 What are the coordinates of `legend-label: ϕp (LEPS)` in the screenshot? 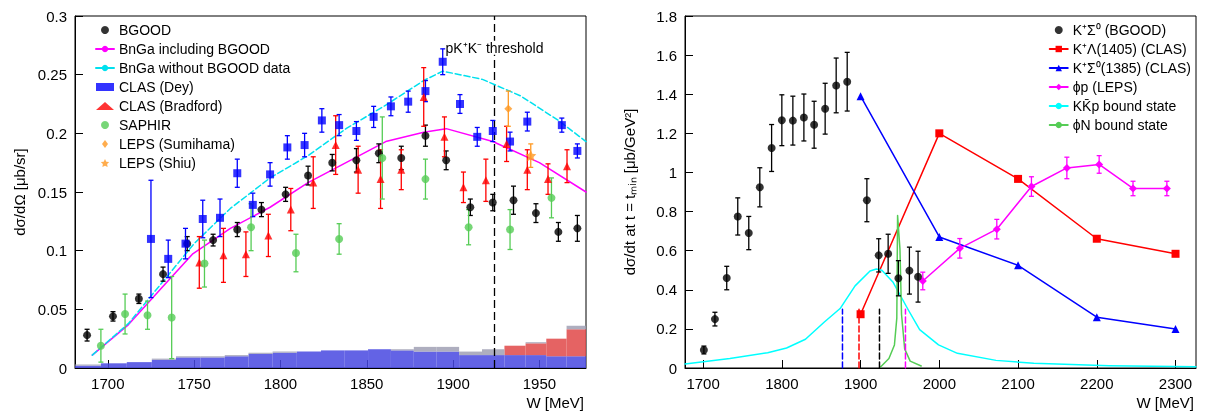 It's located at (1105, 87).